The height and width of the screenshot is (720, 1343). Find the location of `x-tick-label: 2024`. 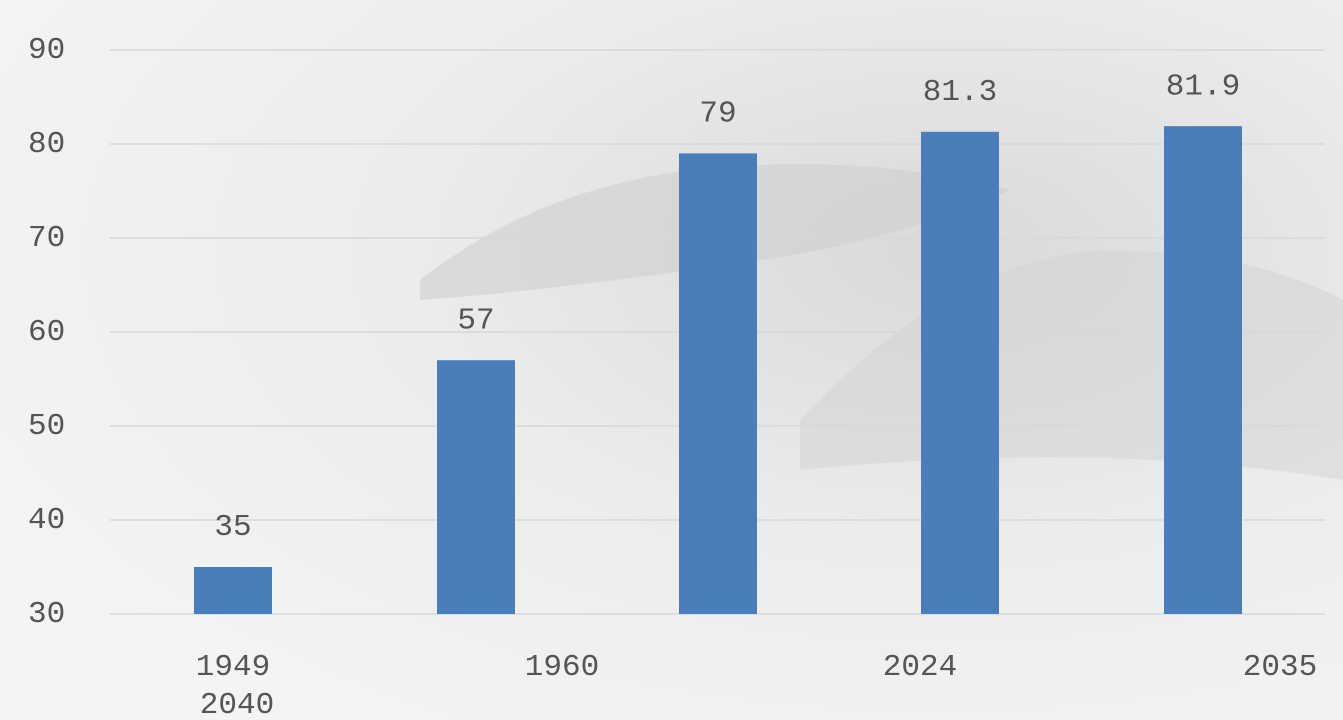

x-tick-label: 2024 is located at coordinates (920, 667).